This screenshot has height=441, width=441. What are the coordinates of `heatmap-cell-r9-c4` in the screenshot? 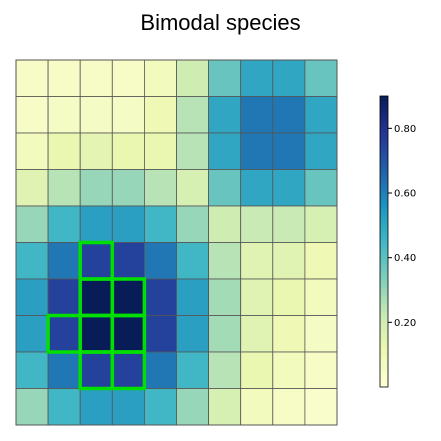 It's located at (160, 407).